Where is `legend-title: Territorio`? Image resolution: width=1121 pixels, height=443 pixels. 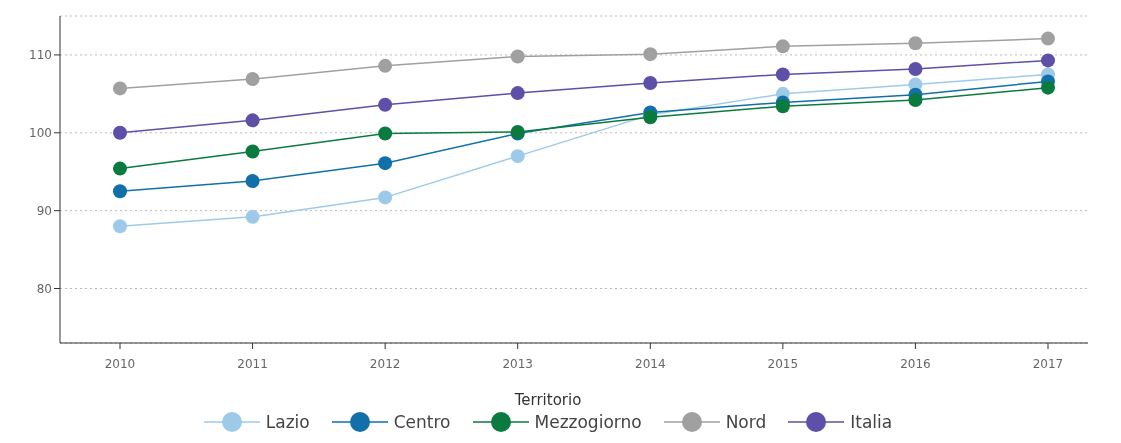
legend-title: Territorio is located at coordinates (548, 400).